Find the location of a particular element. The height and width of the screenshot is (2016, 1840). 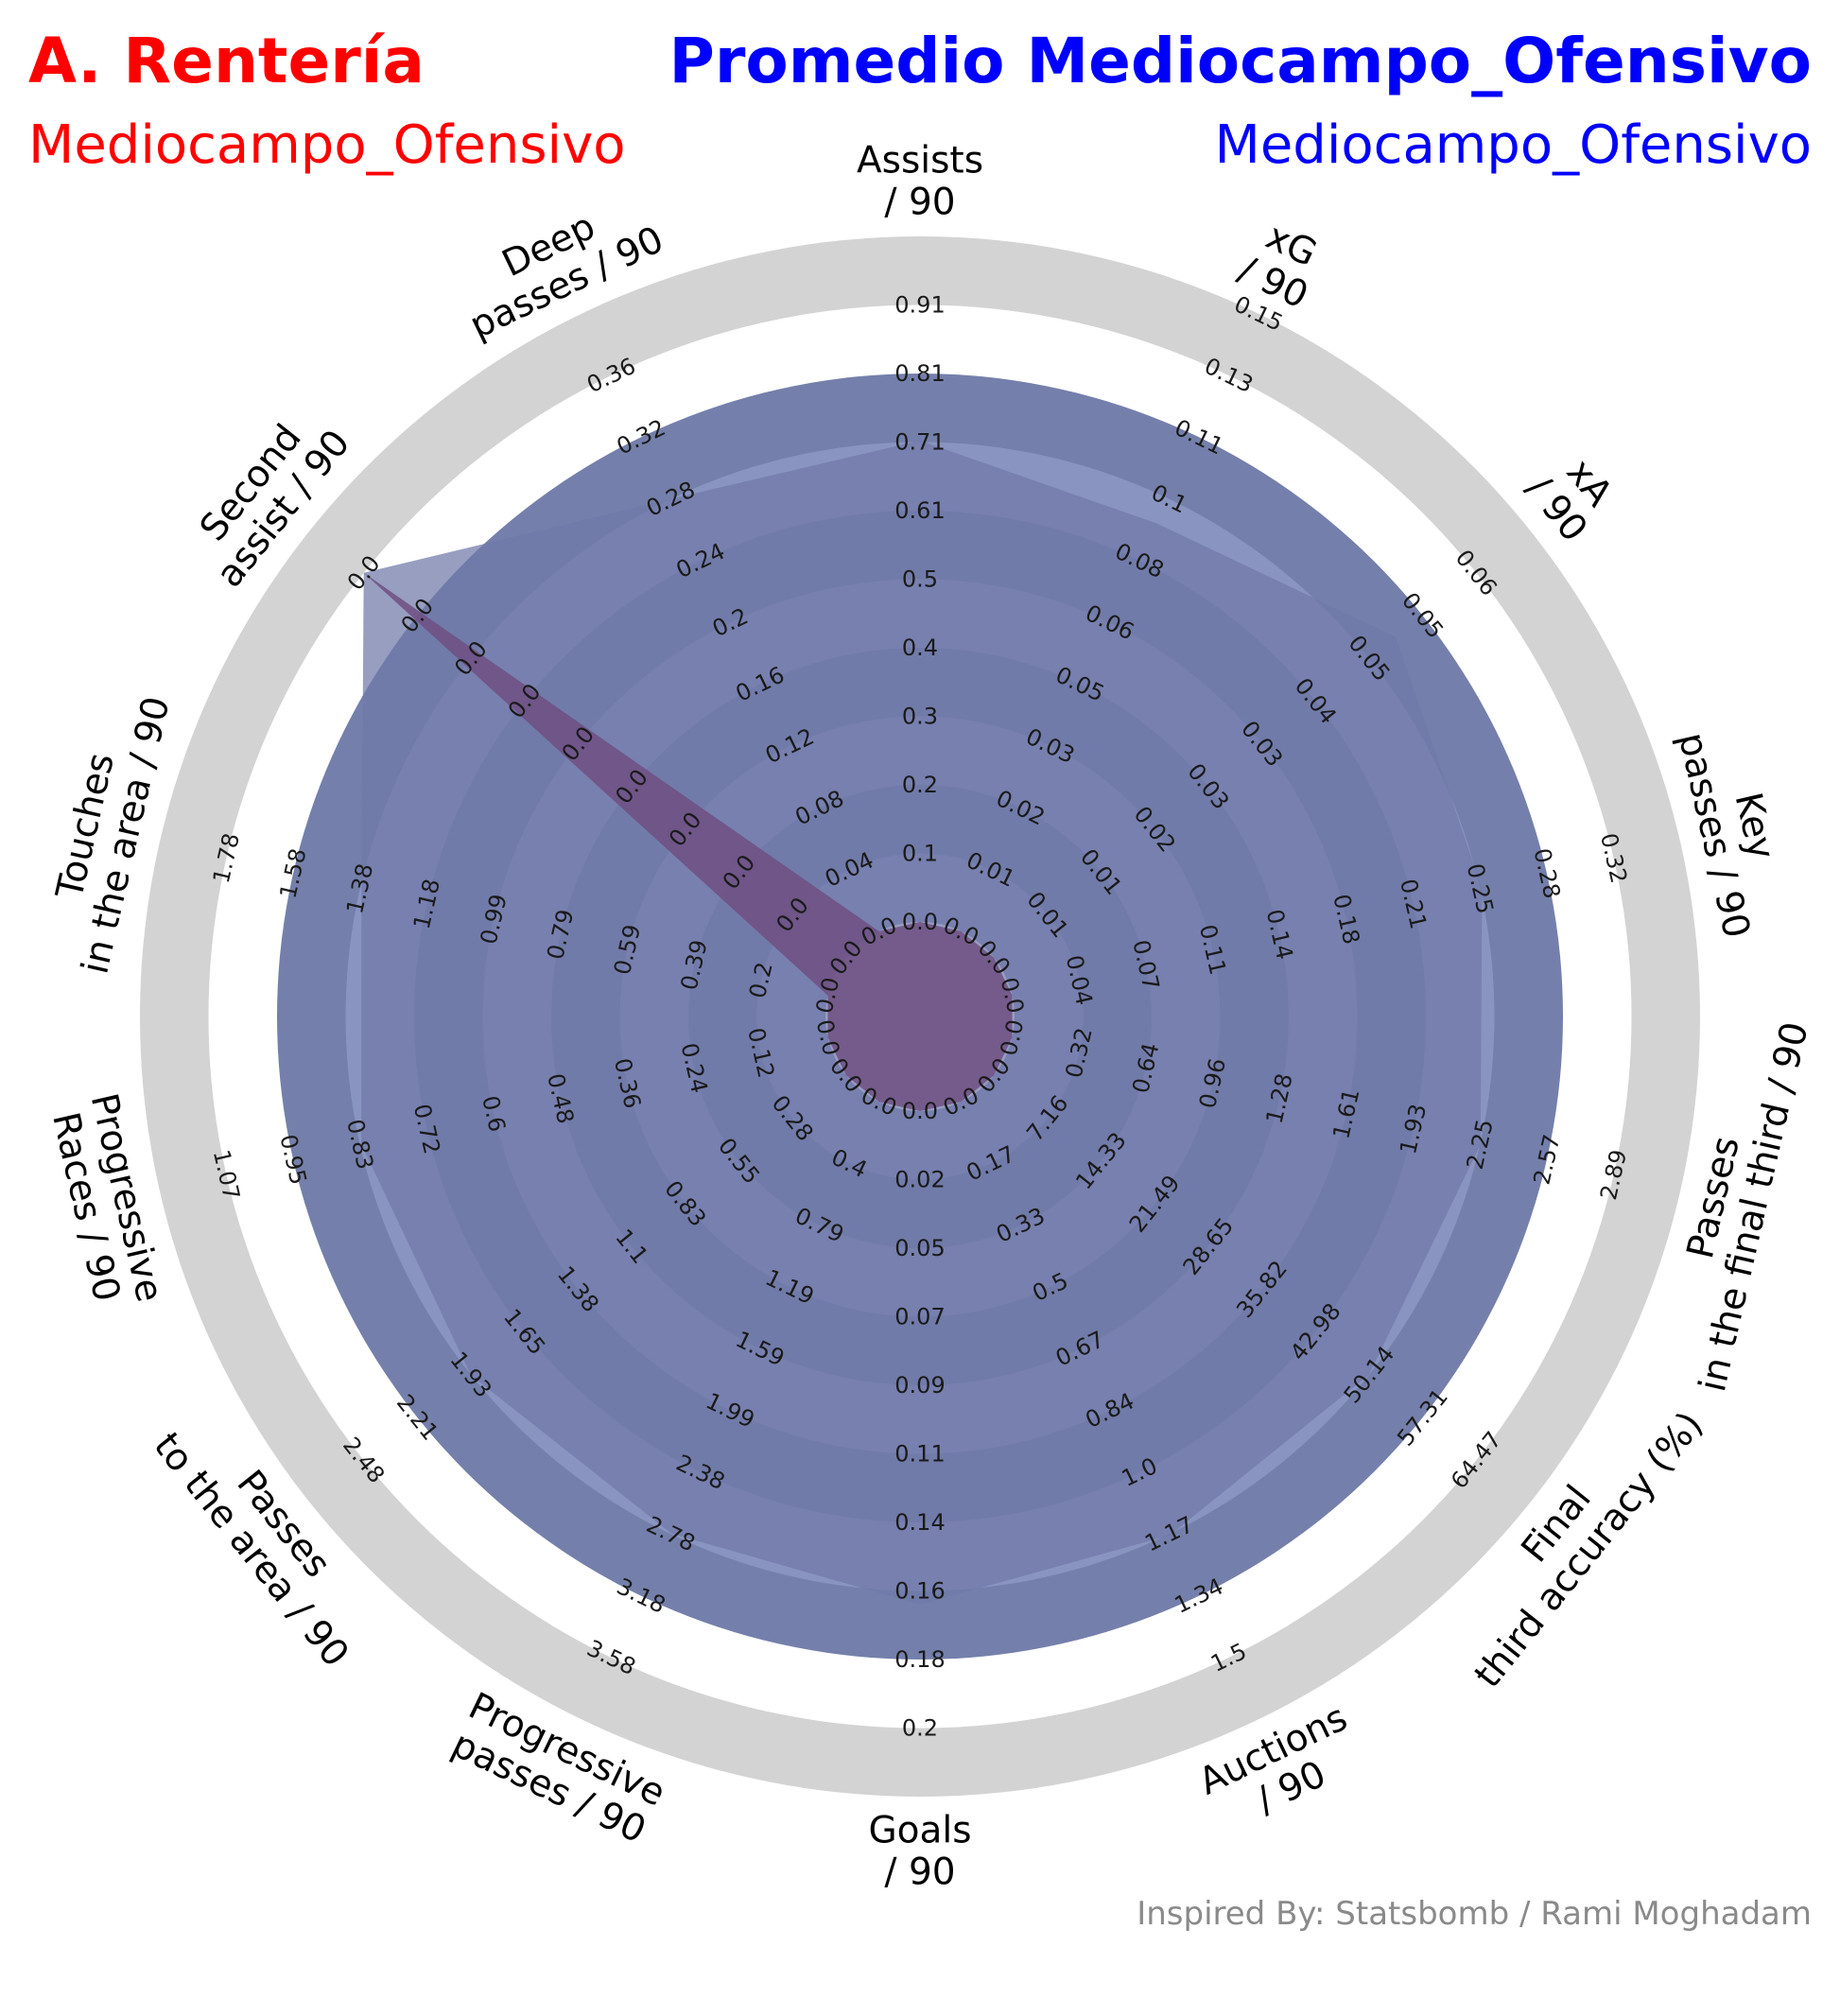

tick-label: 0.81 is located at coordinates (919, 373).